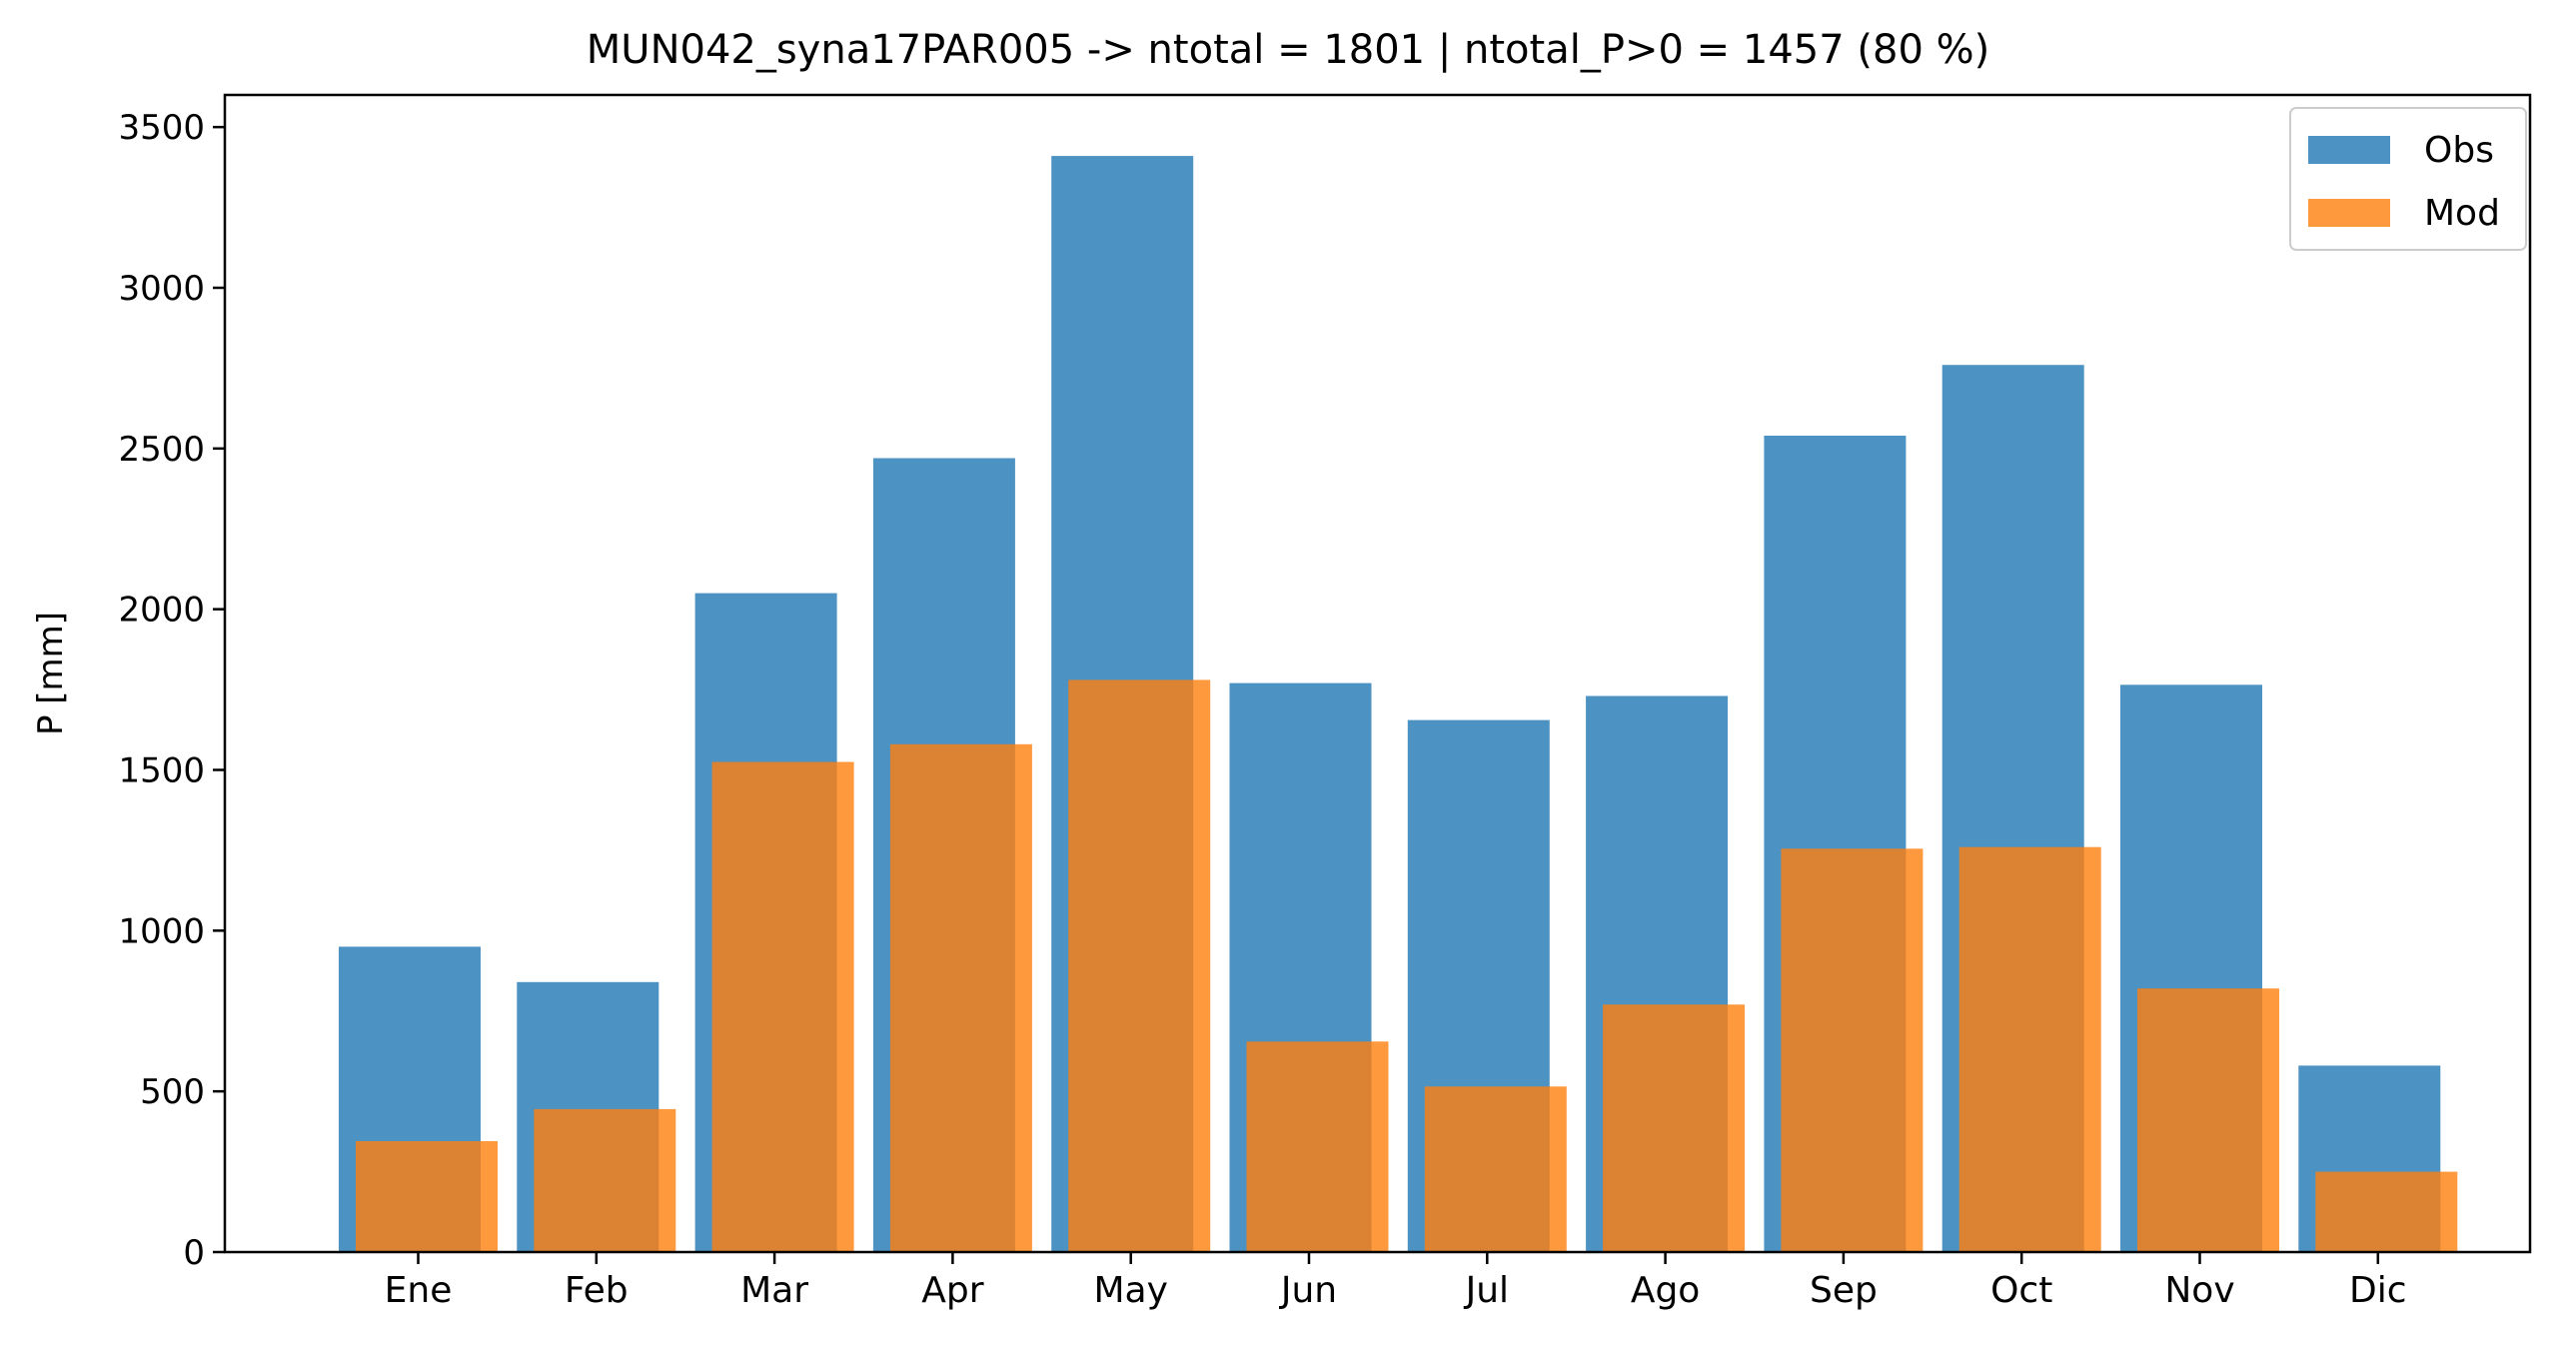  What do you see at coordinates (194, 1253) in the screenshot?
I see `y-tick-label: 0` at bounding box center [194, 1253].